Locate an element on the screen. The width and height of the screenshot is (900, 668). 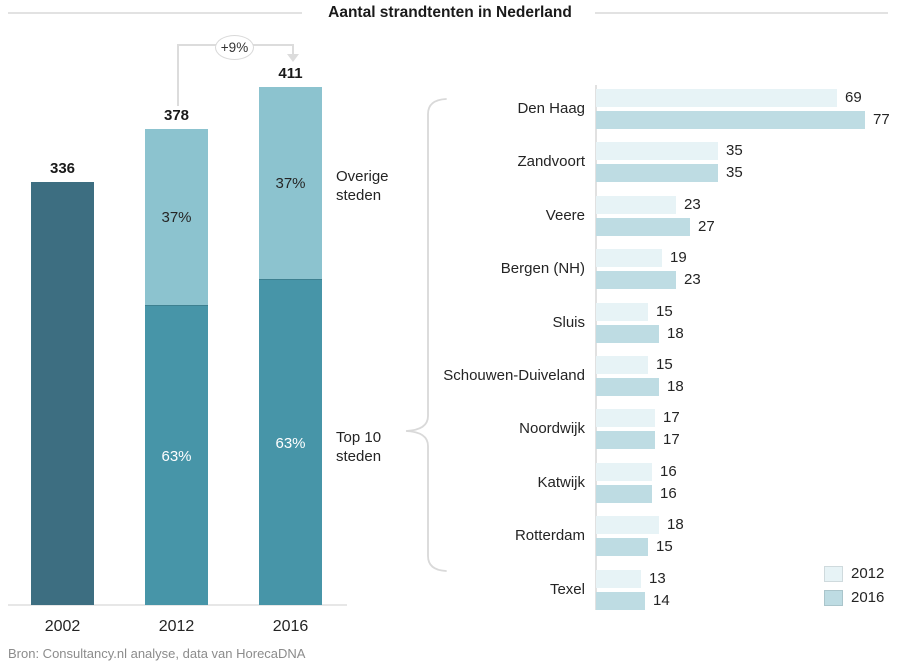
bar-2012-Sluis is located at coordinates (622, 311).